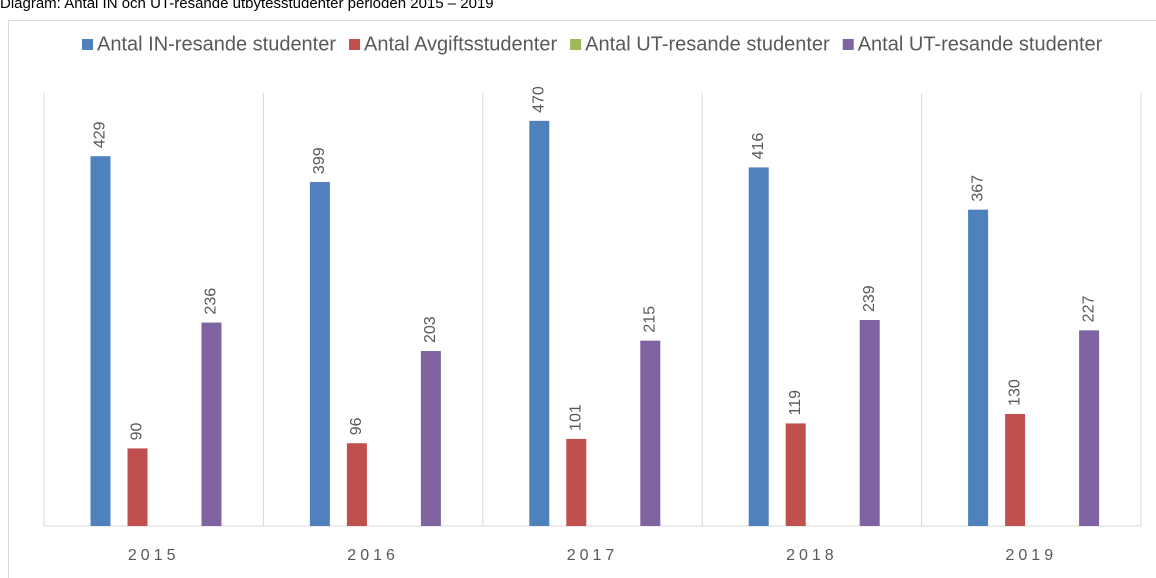  I want to click on x-tick-label: 2016, so click(373, 555).